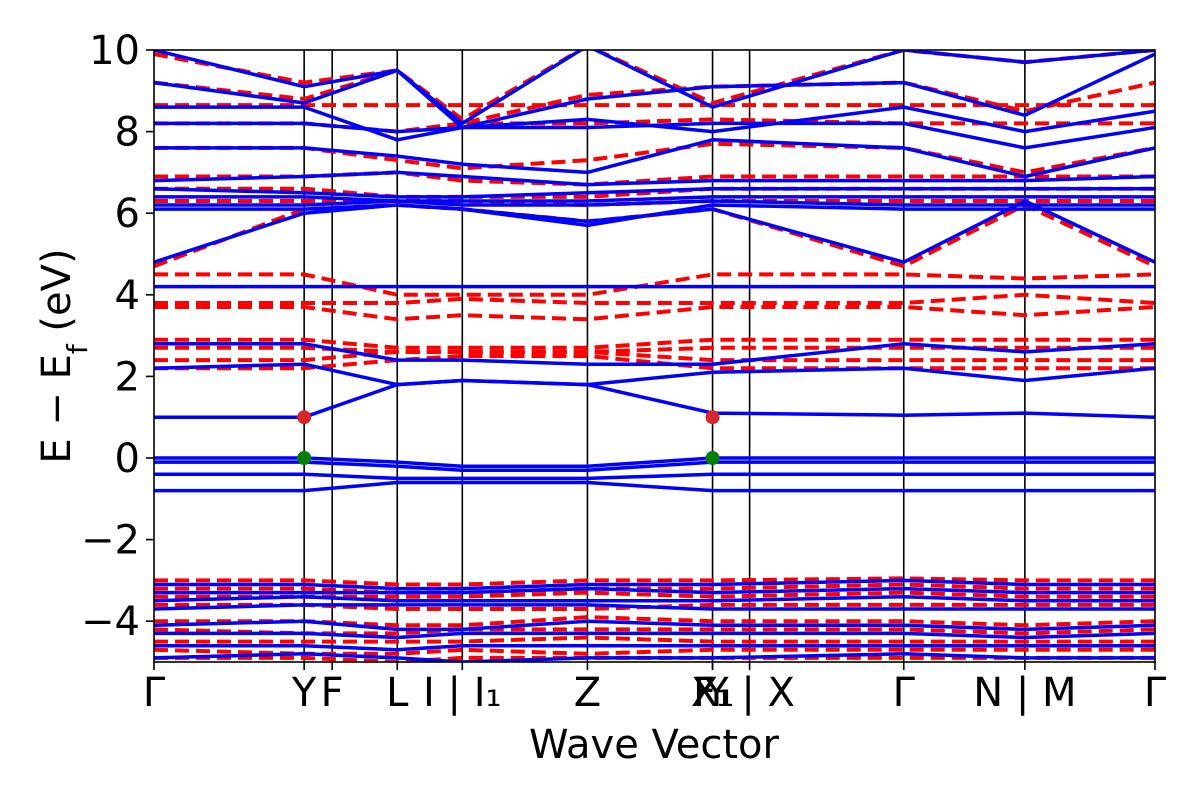 This screenshot has height=800, width=1200. I want to click on x-tick-label-7: X₁, so click(712, 693).